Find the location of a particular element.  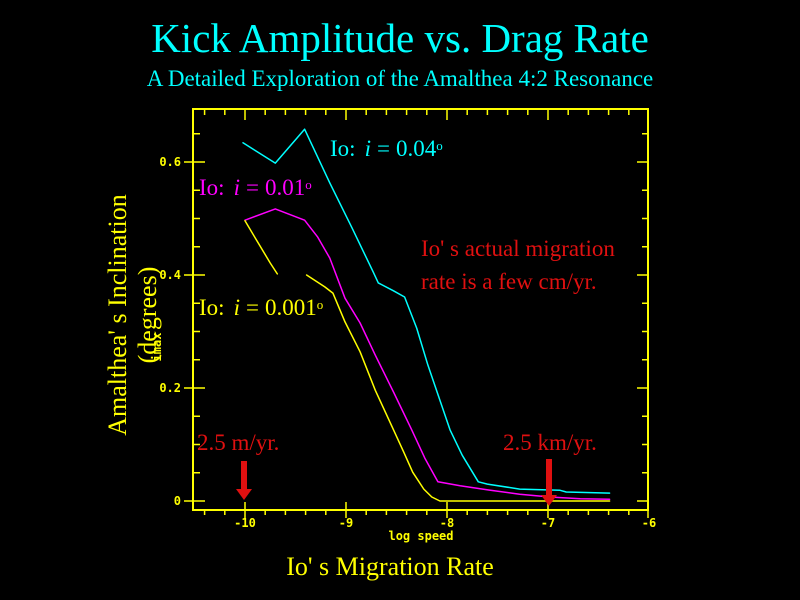

y-tick-label: 0.6 is located at coordinates (170, 162).